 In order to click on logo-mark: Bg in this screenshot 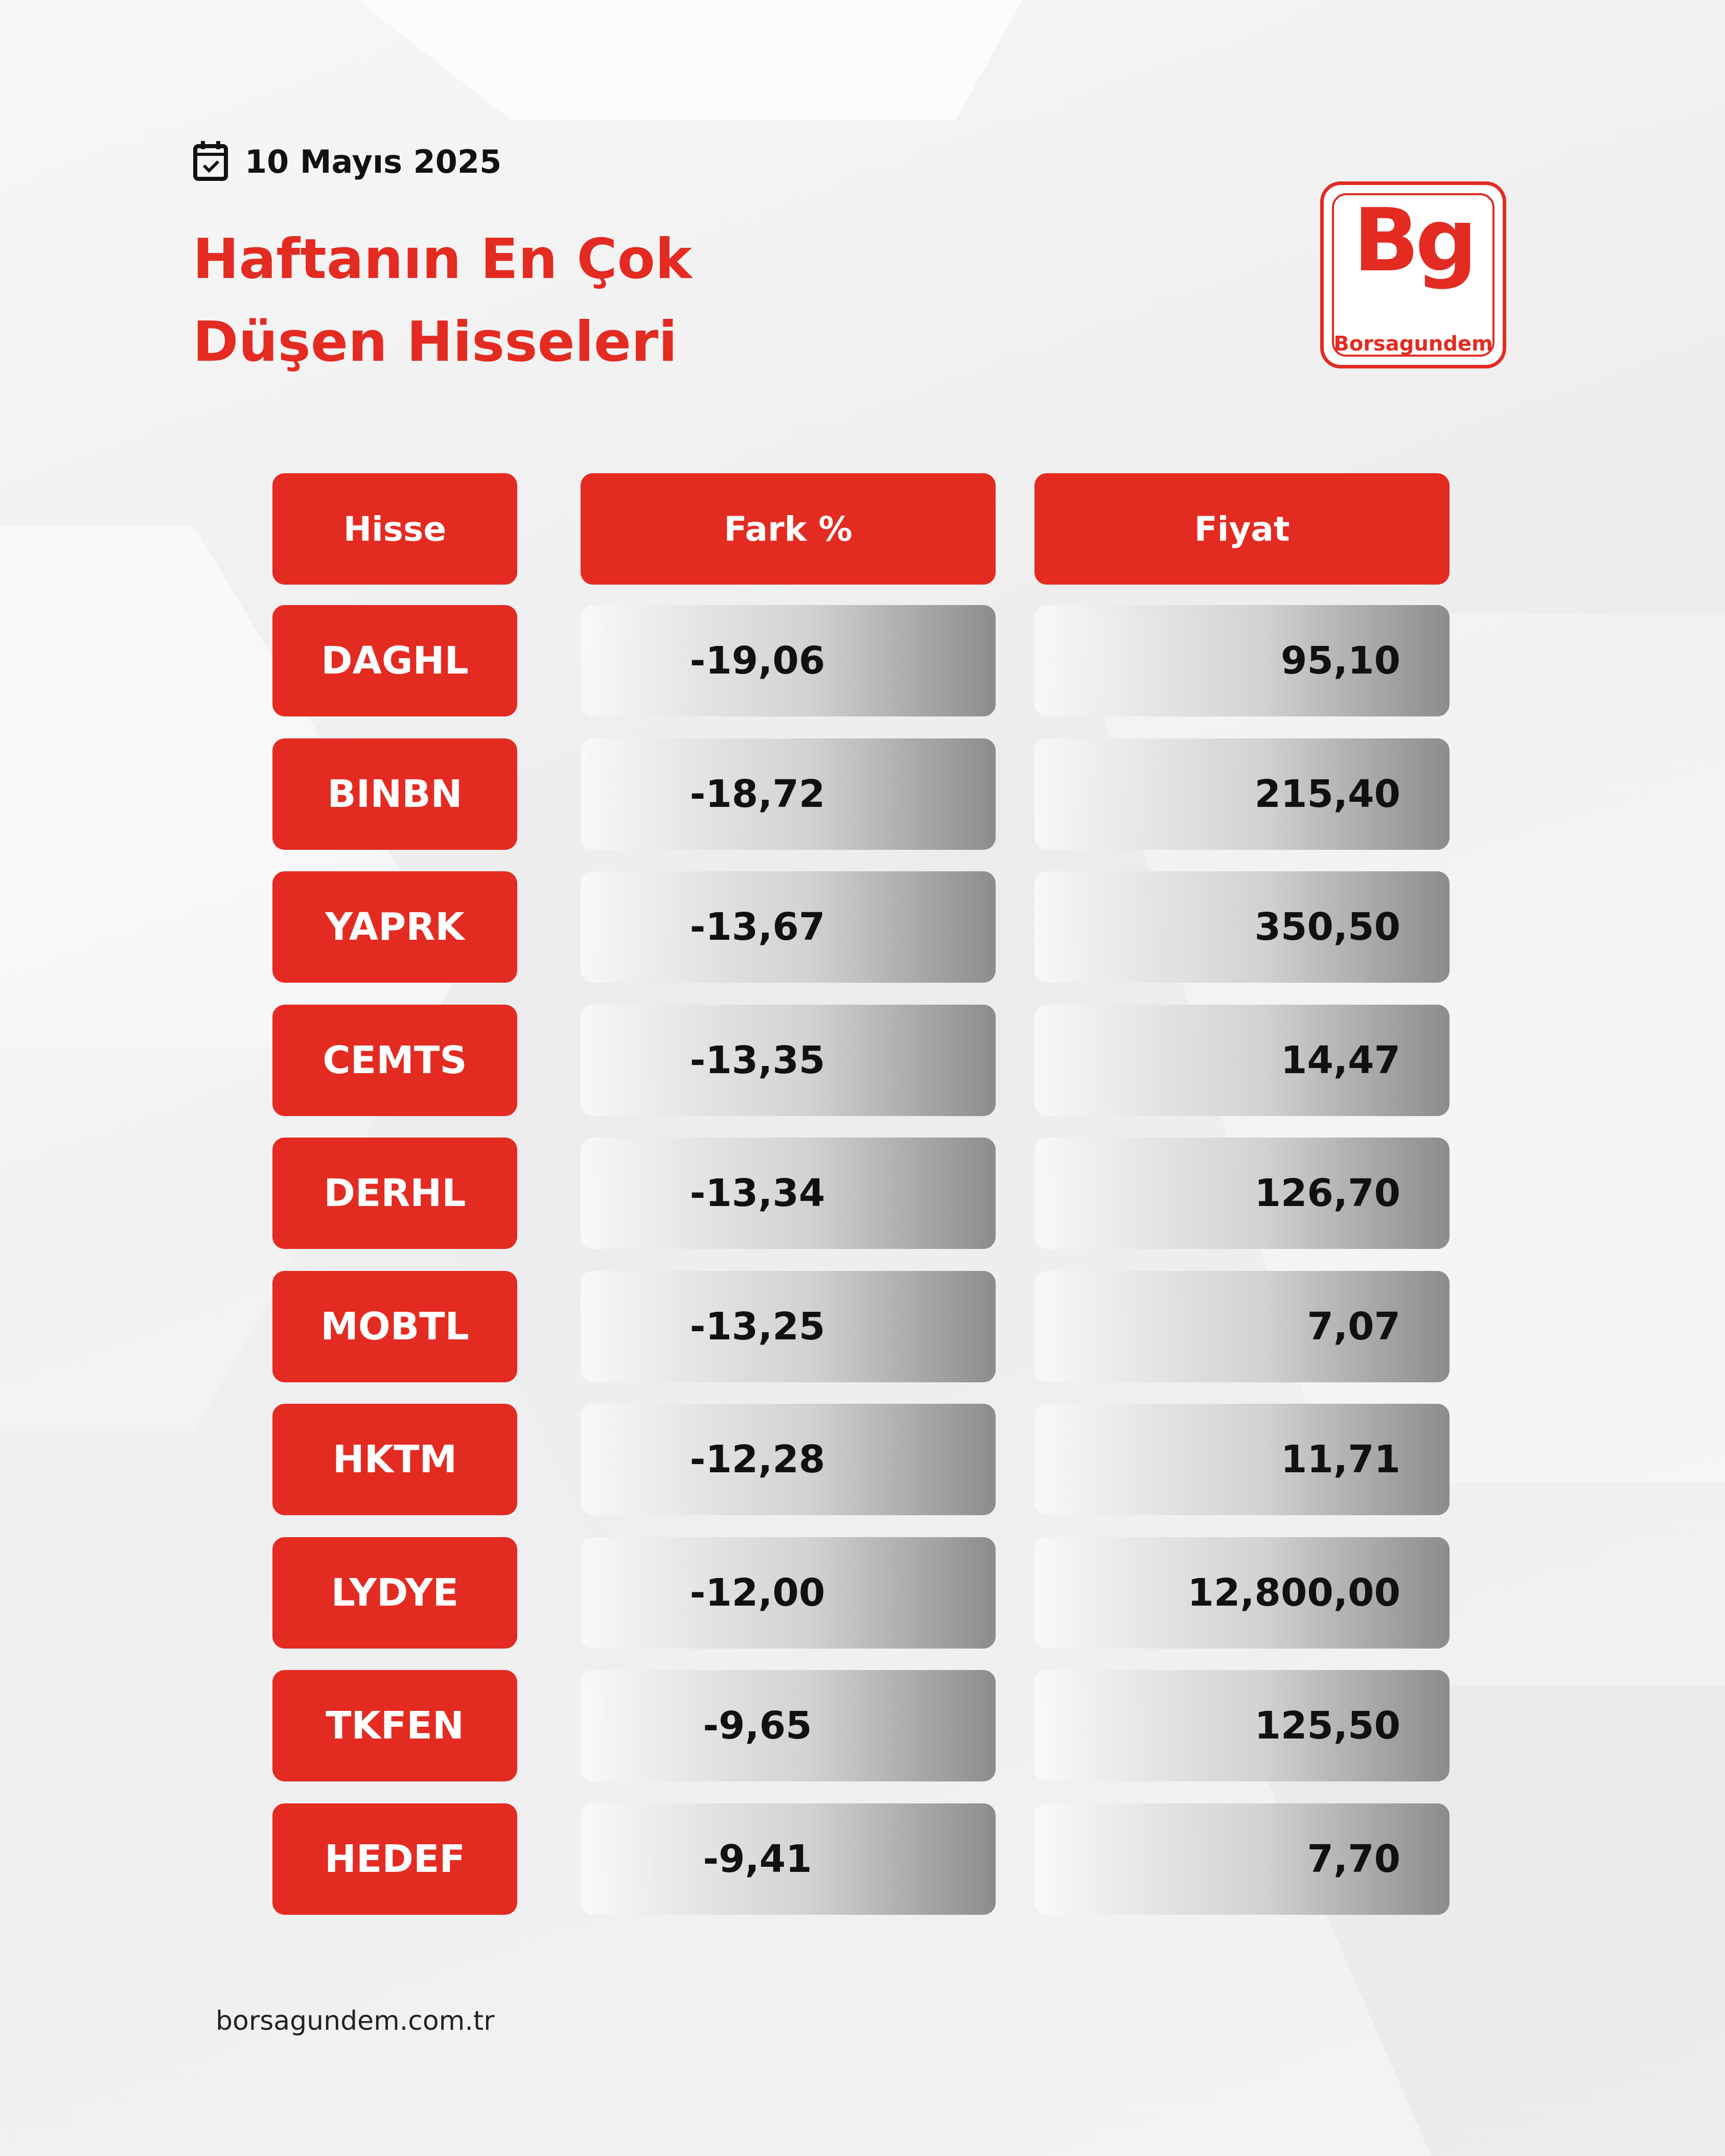, I will do `click(1415, 241)`.